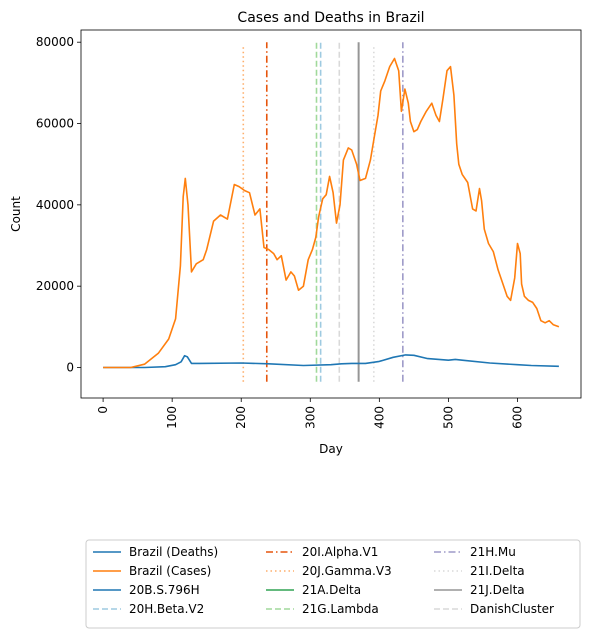 The image size is (589, 638). I want to click on x-tick-label: 400, so click(379, 417).